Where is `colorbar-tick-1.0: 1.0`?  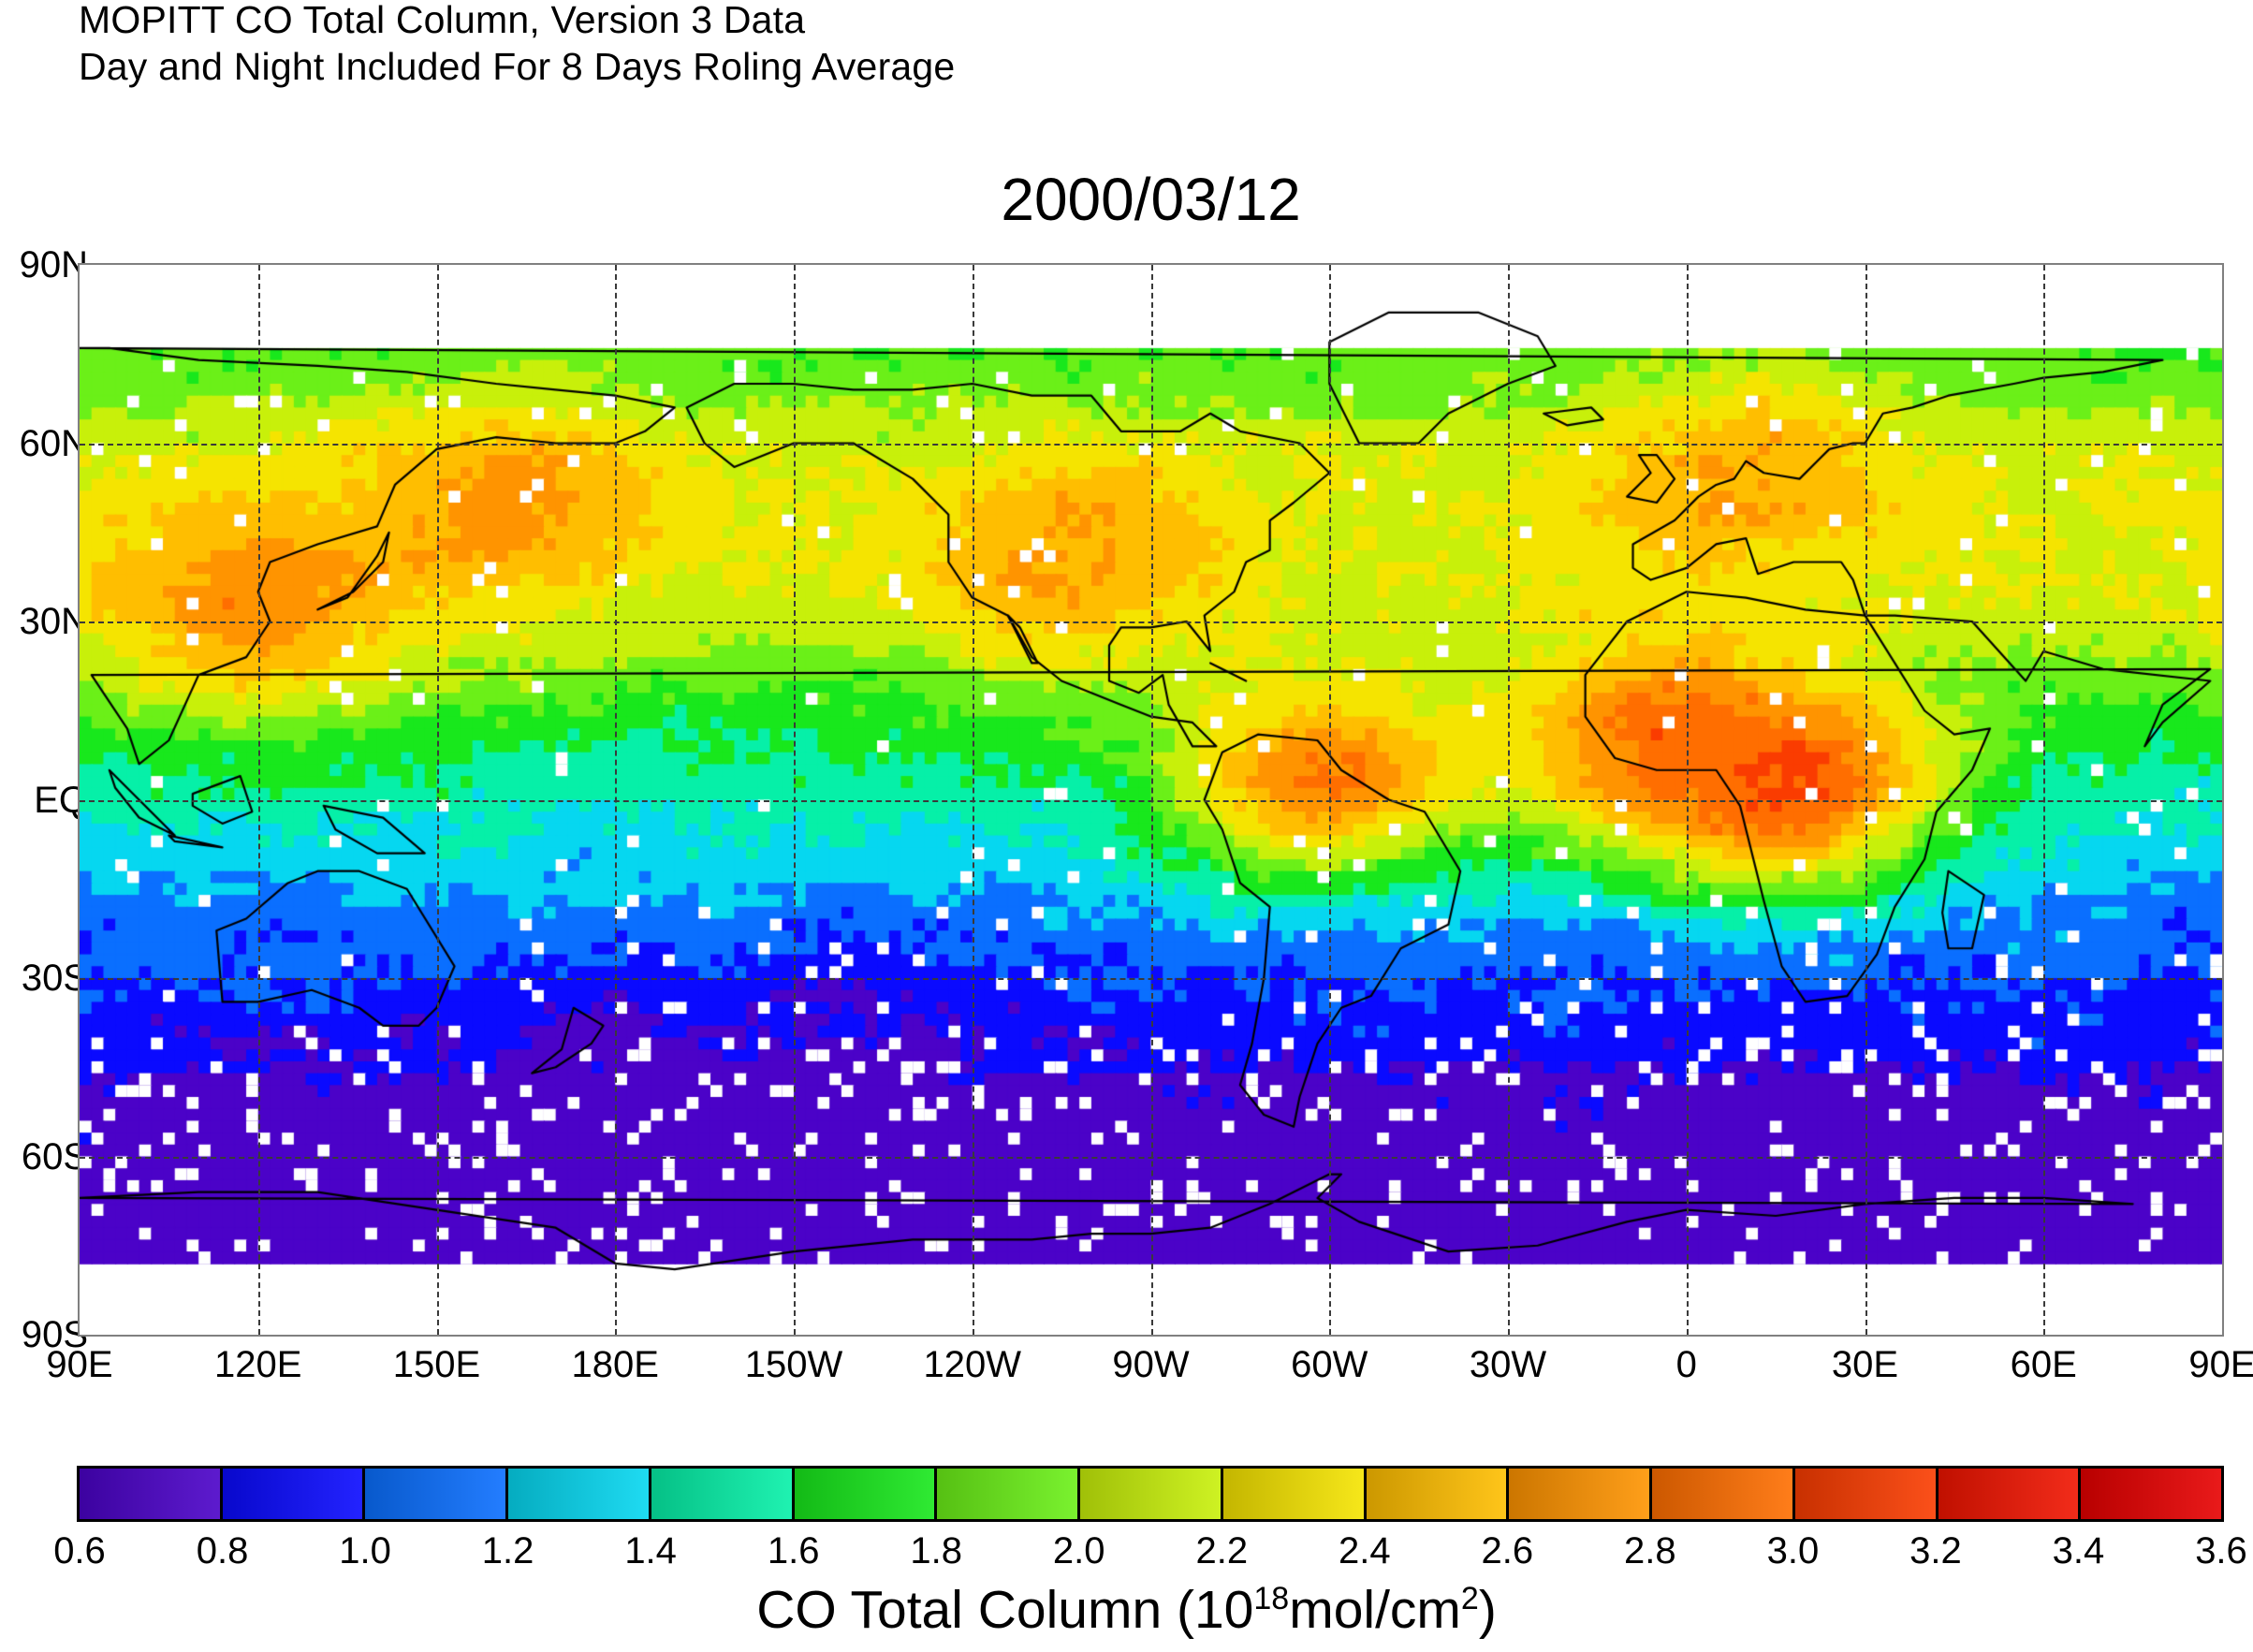
colorbar-tick-1.0: 1.0 is located at coordinates (365, 1551).